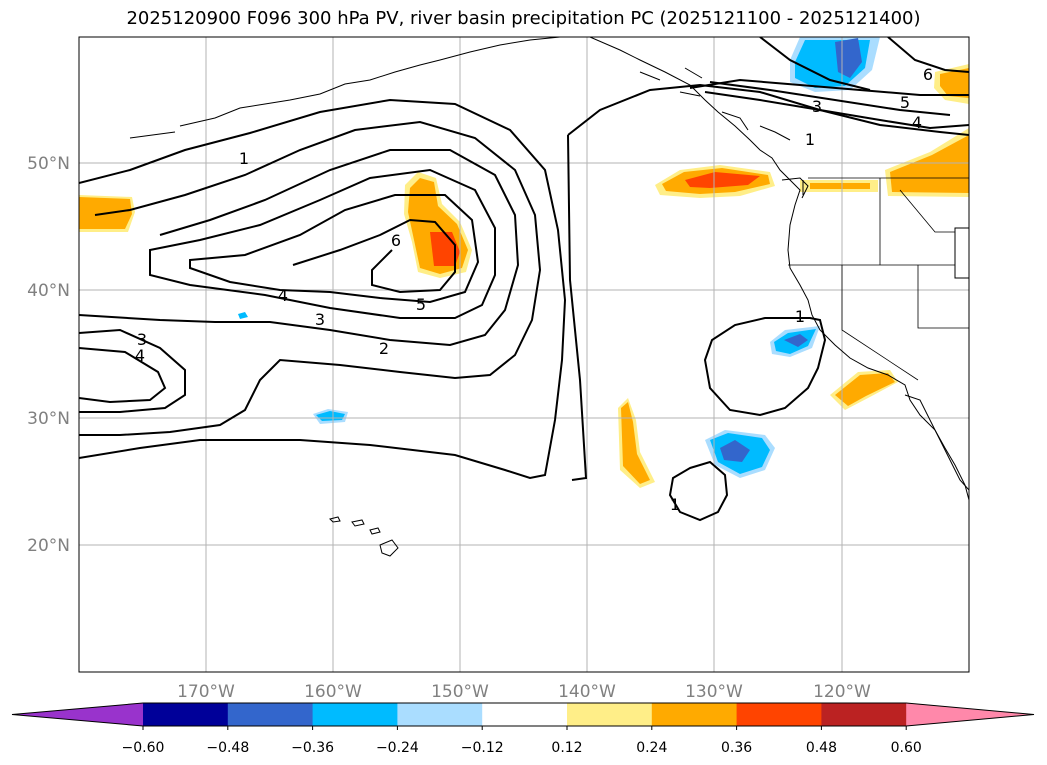 This screenshot has height=765, width=1047. I want to click on colorbar-tick-label: 0.36, so click(736, 748).